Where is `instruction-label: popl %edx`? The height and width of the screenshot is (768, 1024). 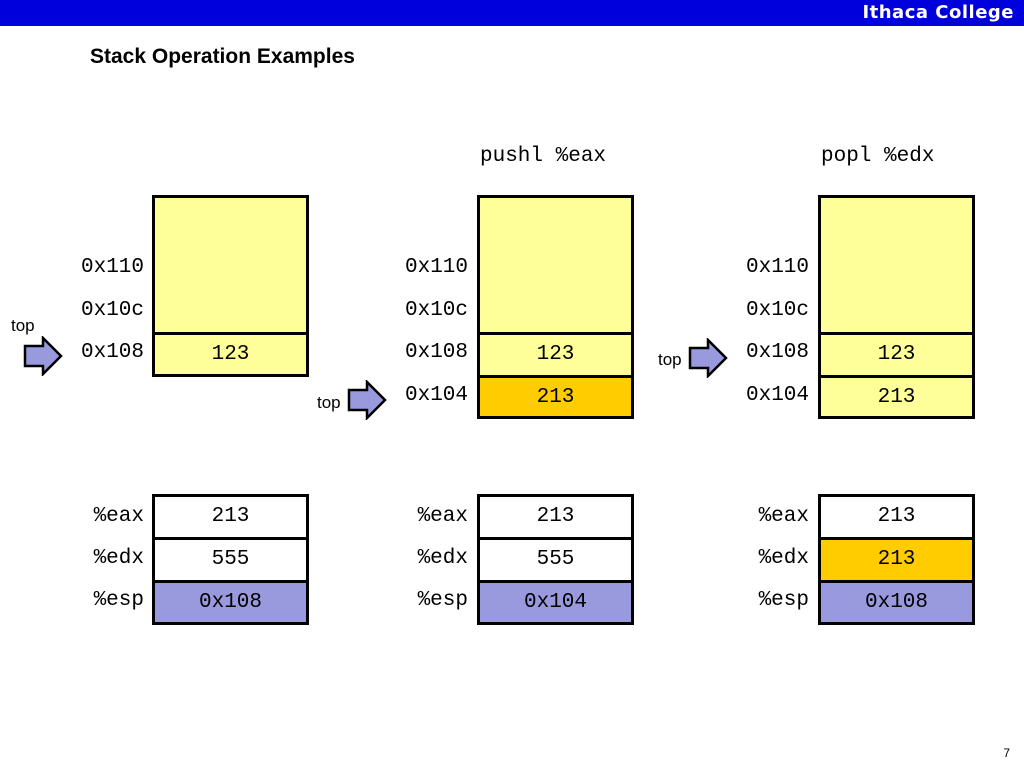 instruction-label: popl %edx is located at coordinates (878, 156).